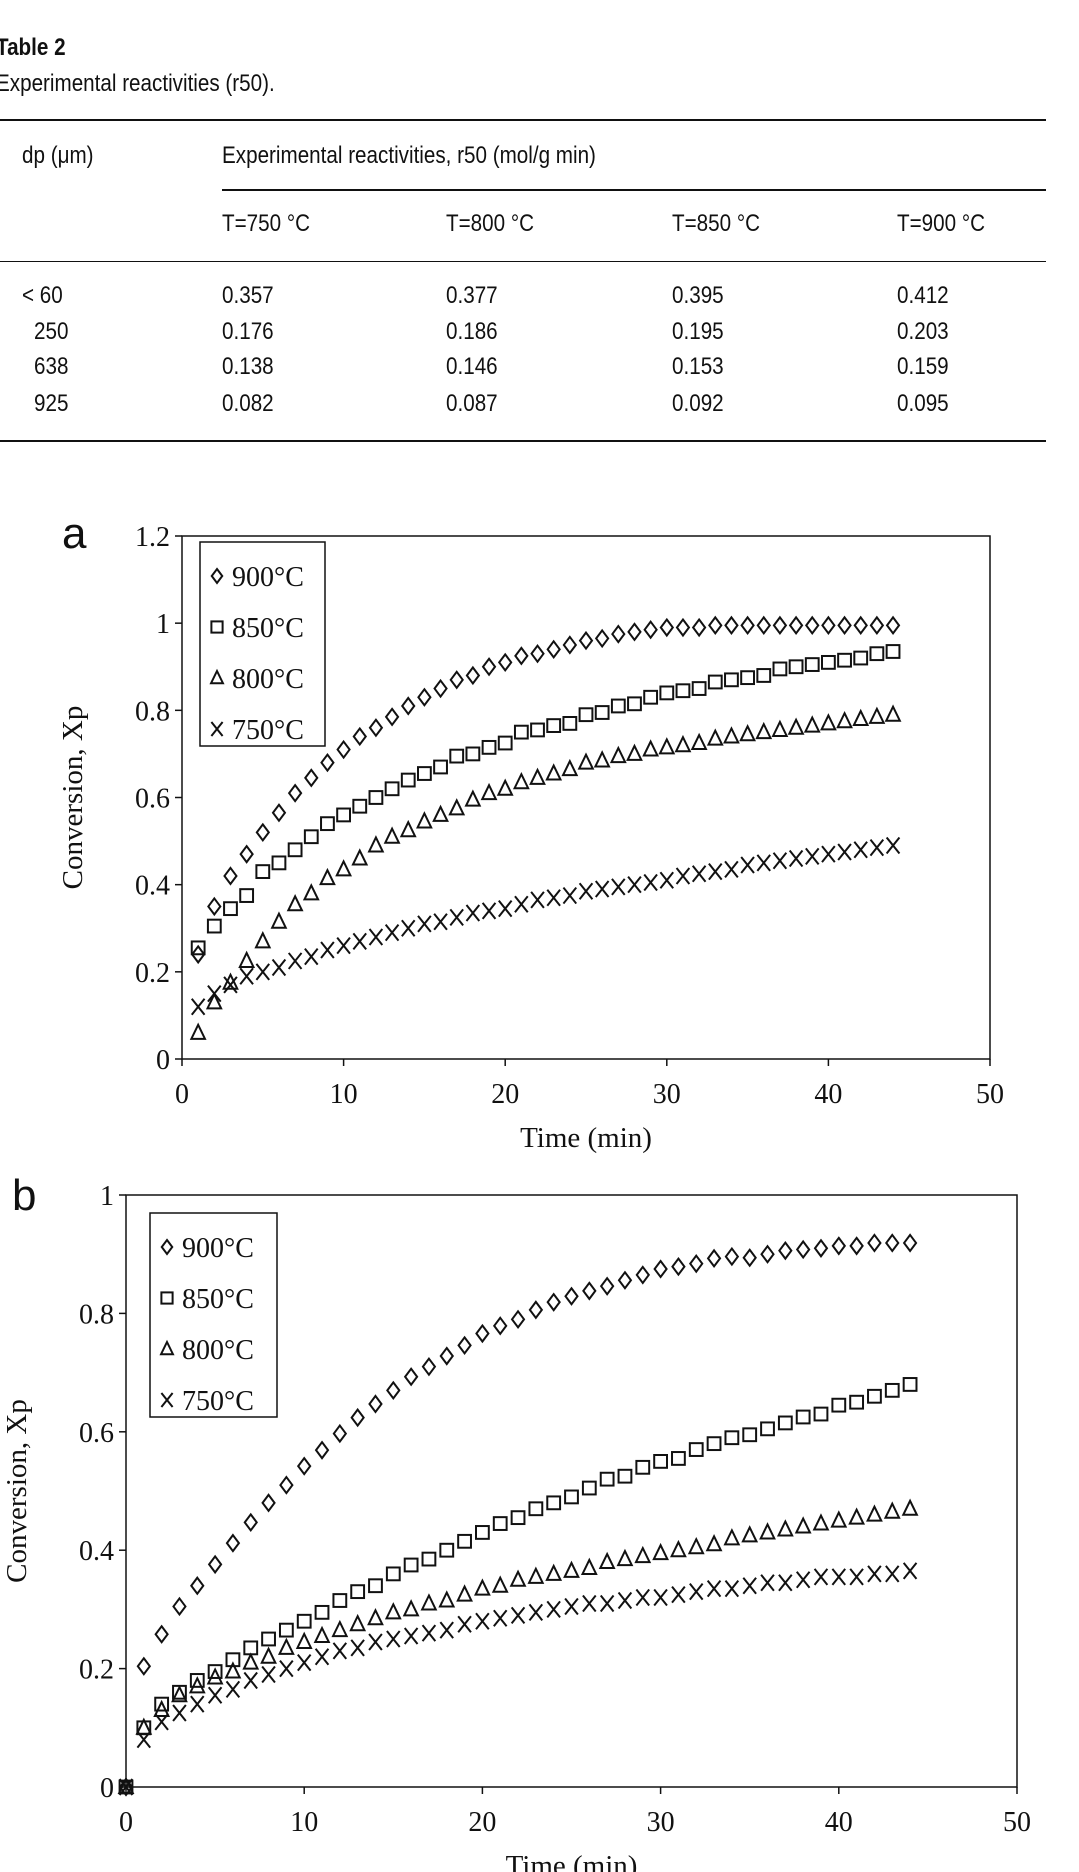 The width and height of the screenshot is (1079, 1872). What do you see at coordinates (839, 1822) in the screenshot?
I see `x-tick-label: 40` at bounding box center [839, 1822].